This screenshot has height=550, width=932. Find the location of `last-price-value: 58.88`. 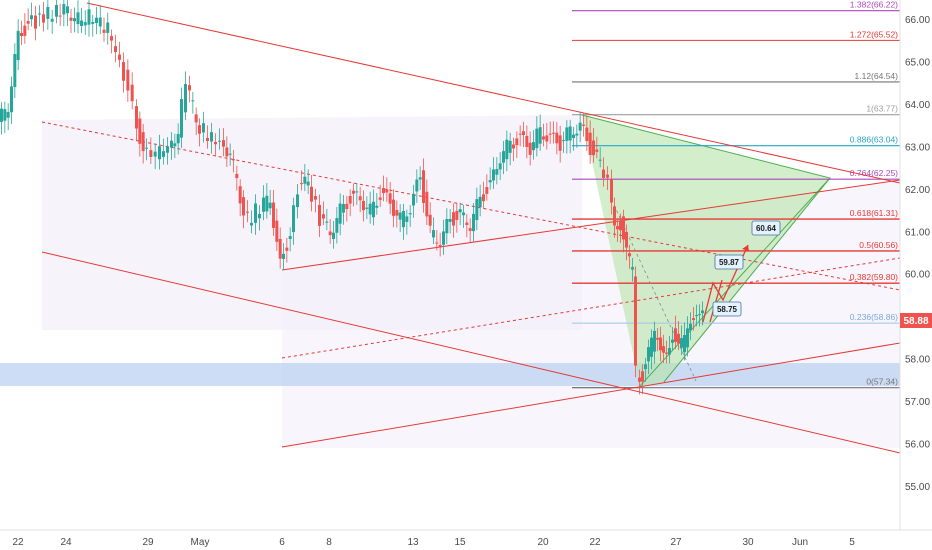

last-price-value: 58.88 is located at coordinates (915, 321).